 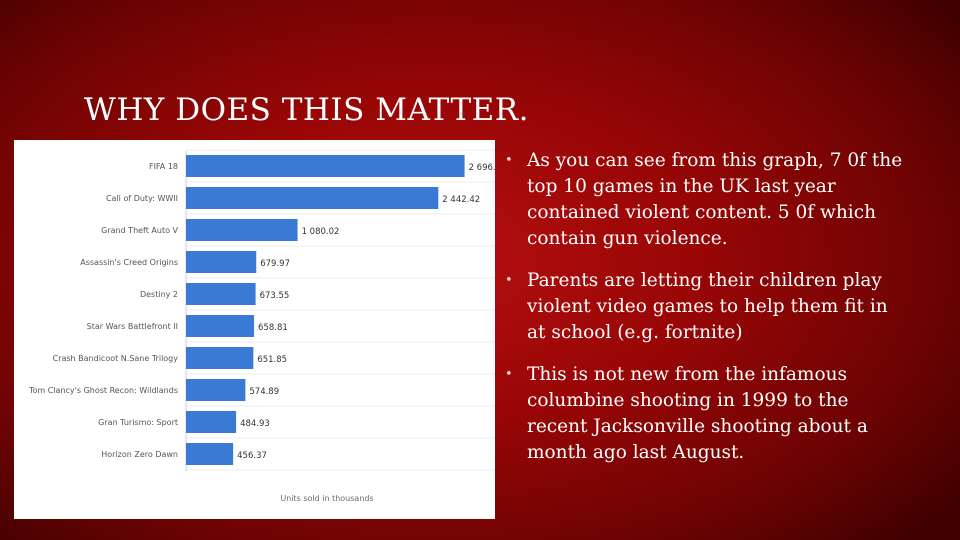 I want to click on value-label: 2 696.72, so click(x=482, y=168).